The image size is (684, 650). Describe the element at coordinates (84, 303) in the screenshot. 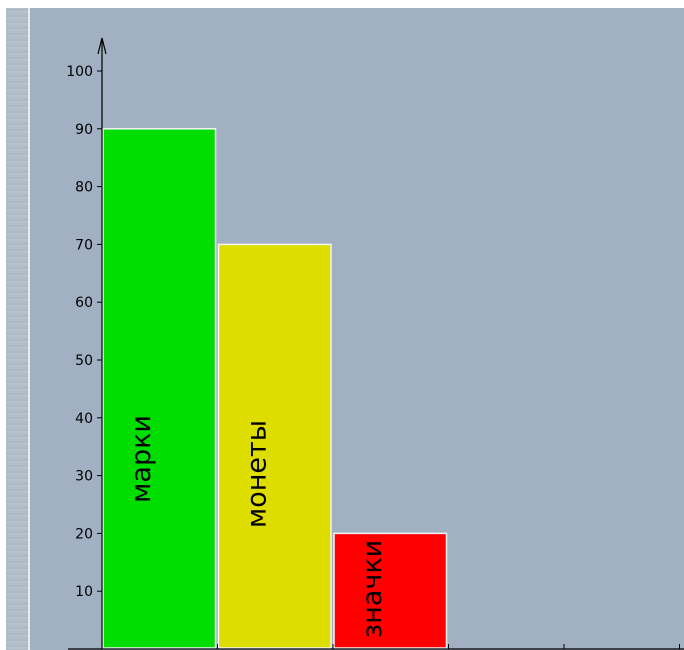

I see `y-tick-label: 60` at that location.